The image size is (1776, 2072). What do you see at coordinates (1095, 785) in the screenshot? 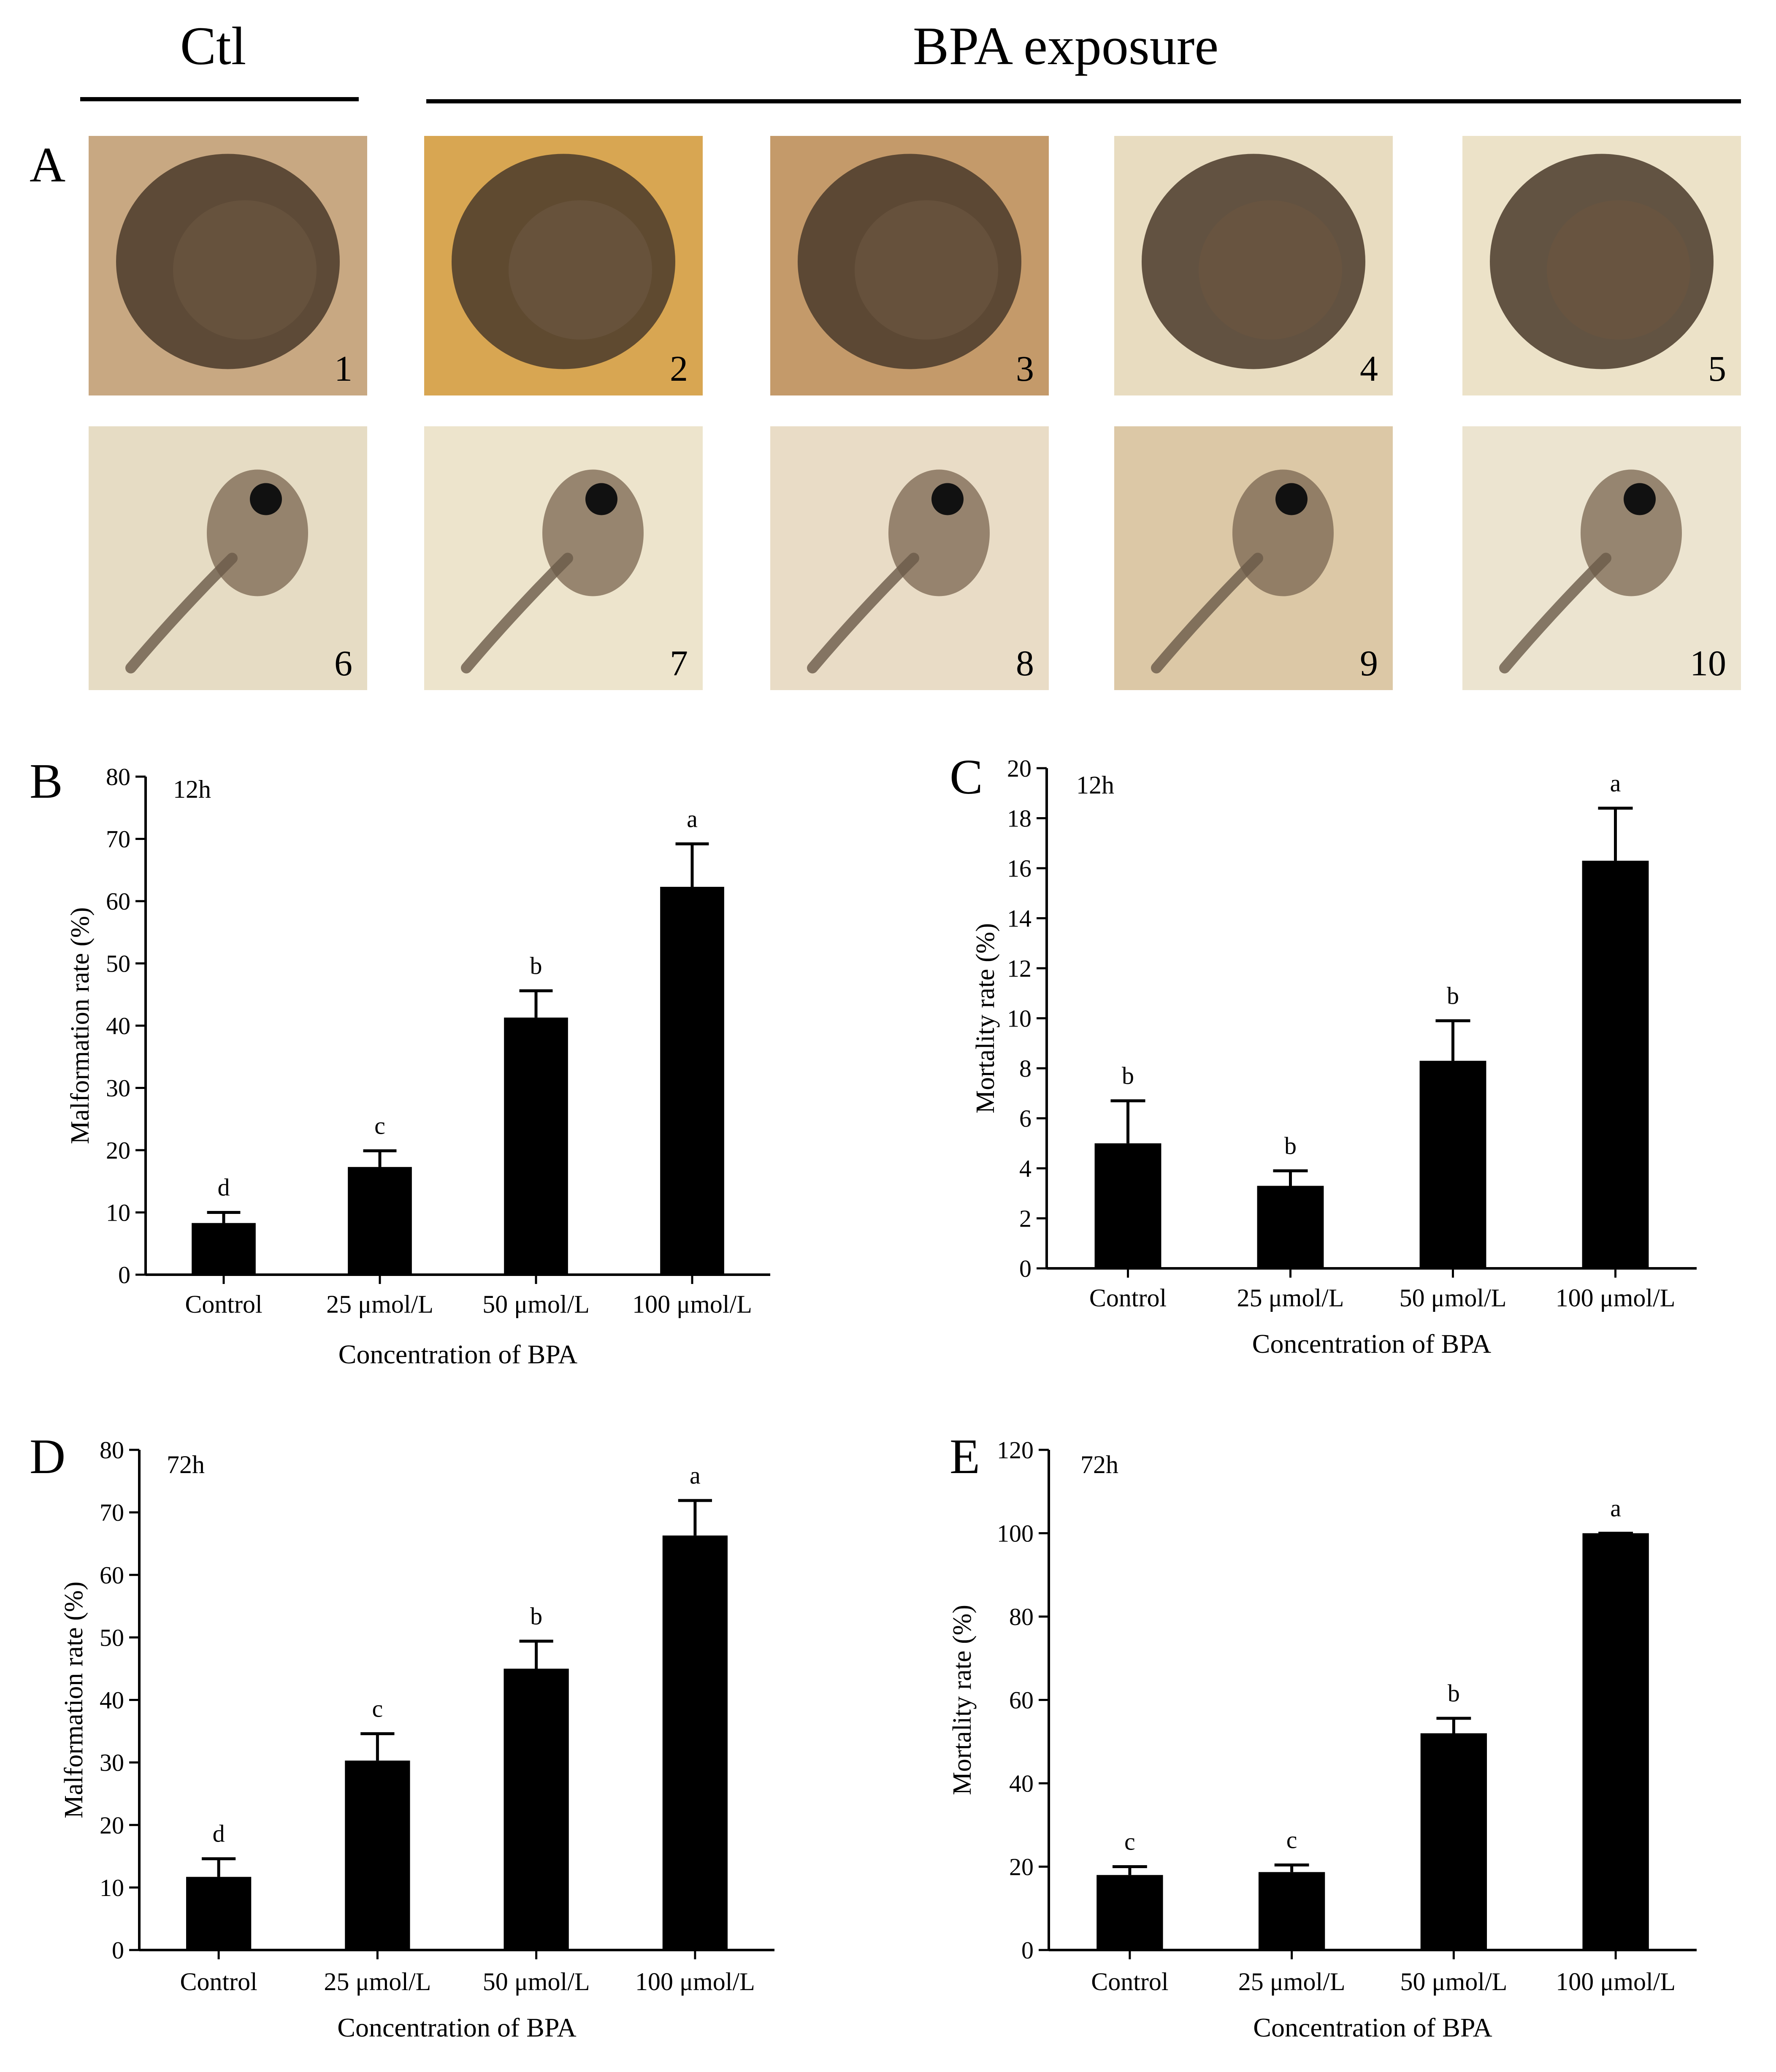
I see `time-point-label: 12h` at bounding box center [1095, 785].